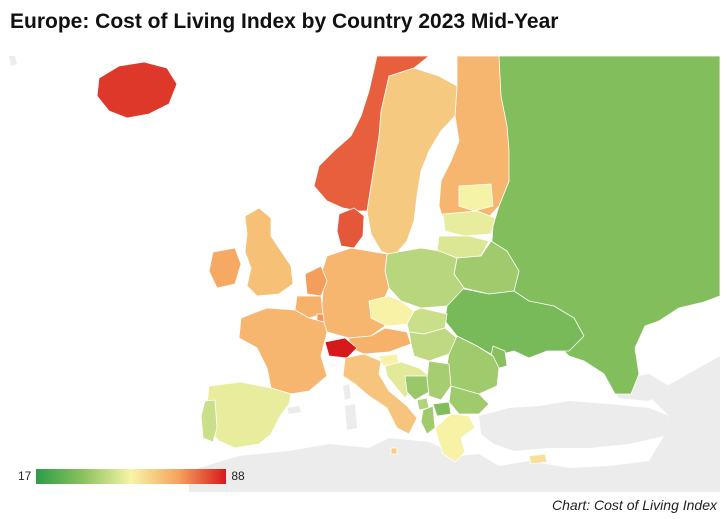  I want to click on country-italy: Italy, so click(380, 394).